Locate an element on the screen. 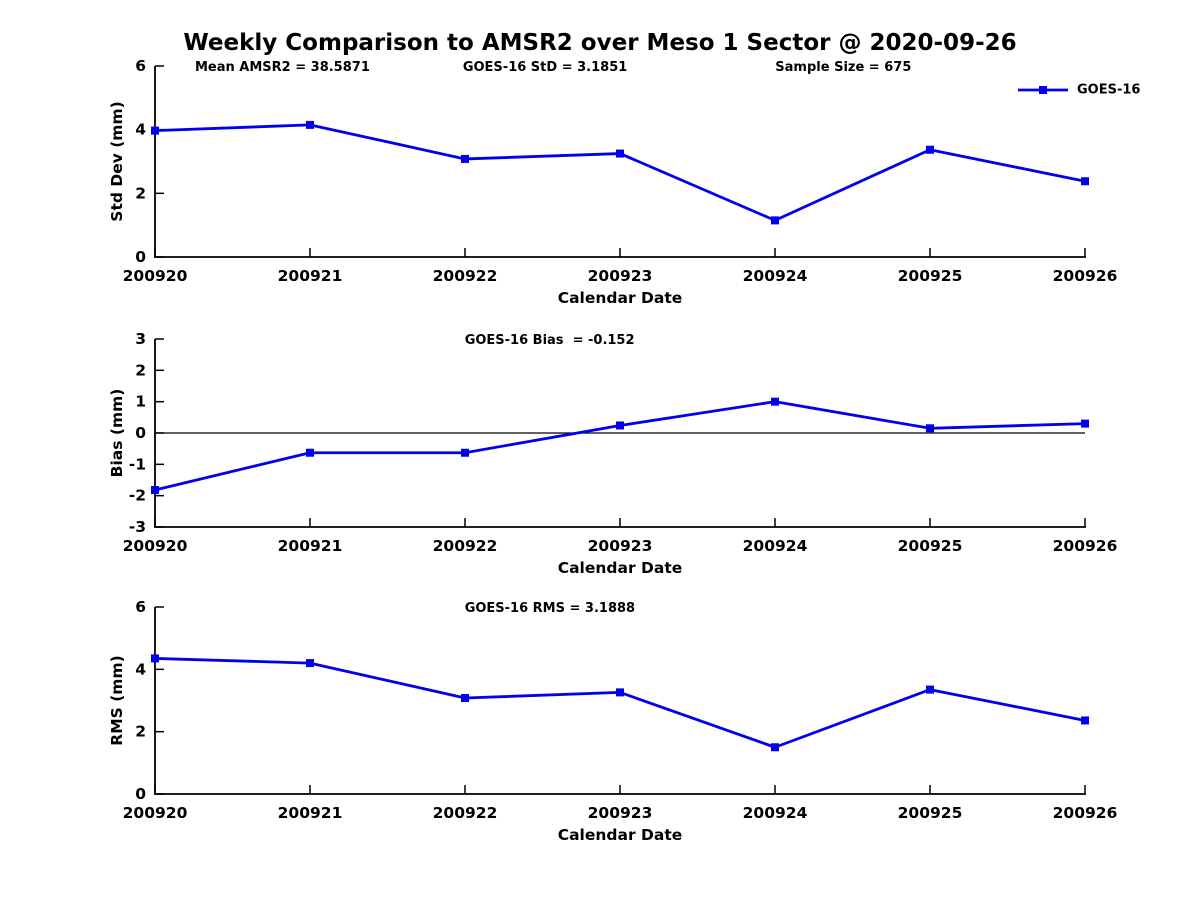  stat-annotation: GOES-16 StD = 3.1851 is located at coordinates (545, 67).